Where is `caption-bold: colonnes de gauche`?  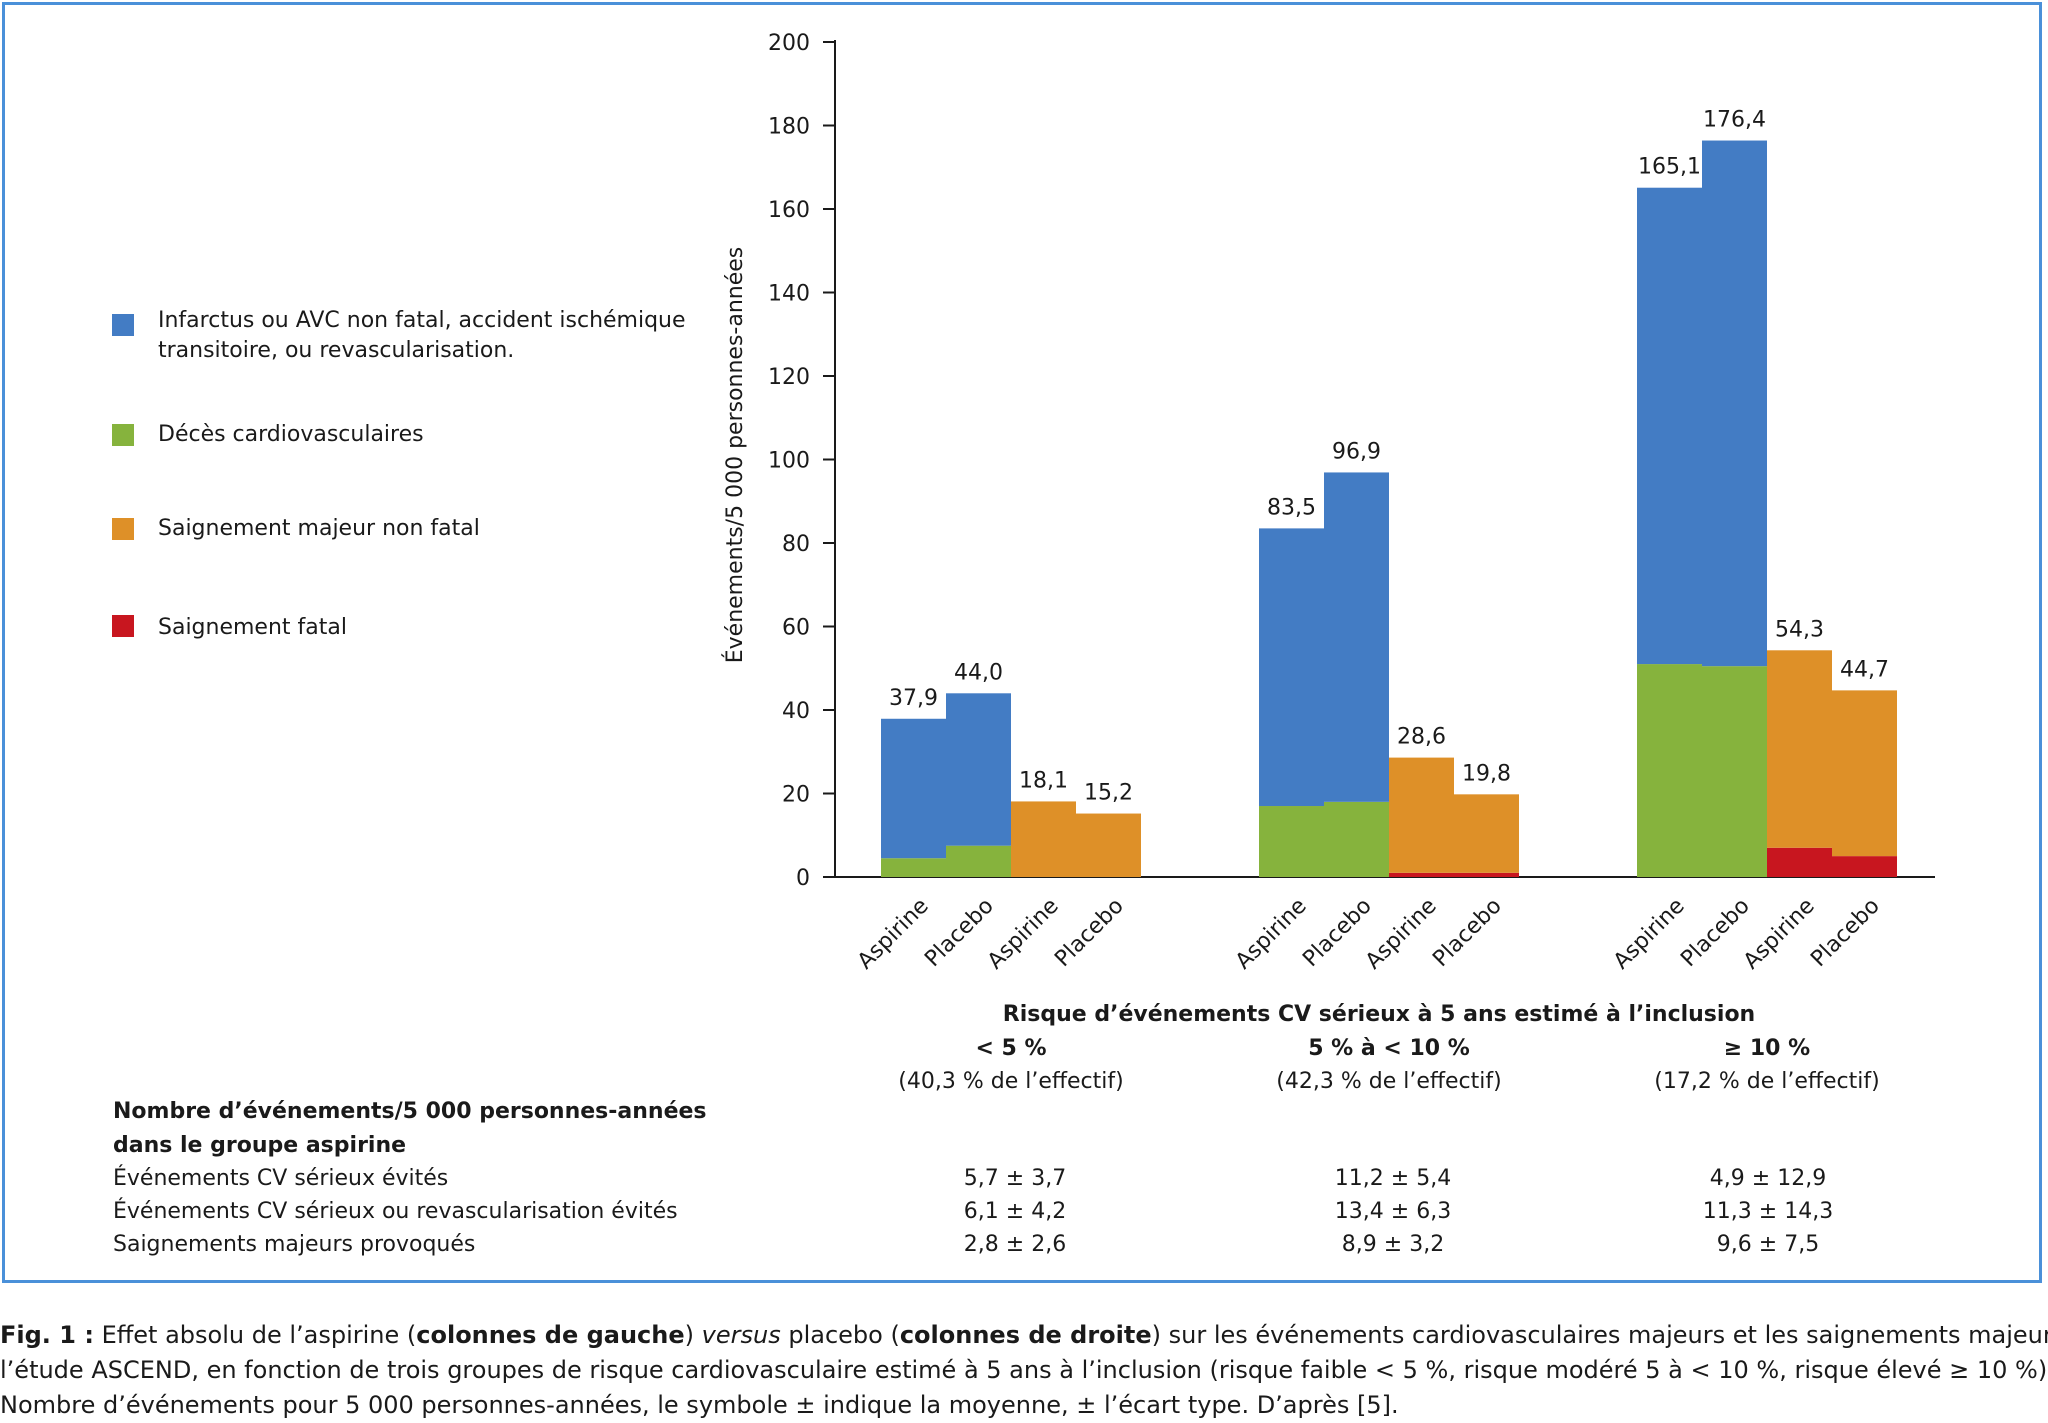
caption-bold: colonnes de gauche is located at coordinates (550, 1335).